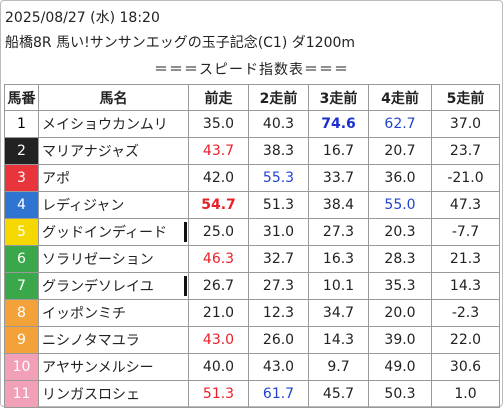  I want to click on row: 11 リンガスロシェ 51.3 61.7 45.7 50.3 1.0, so click(252, 394).